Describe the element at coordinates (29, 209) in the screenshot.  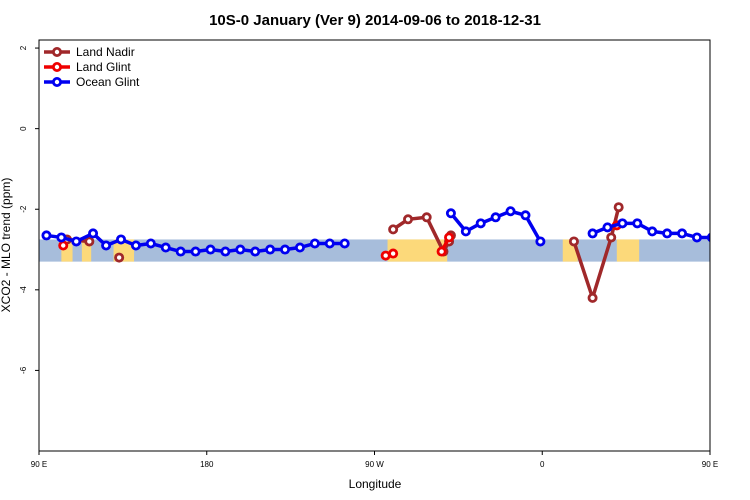
I see `y-axis: 2 0 -2 -4 -6` at that location.